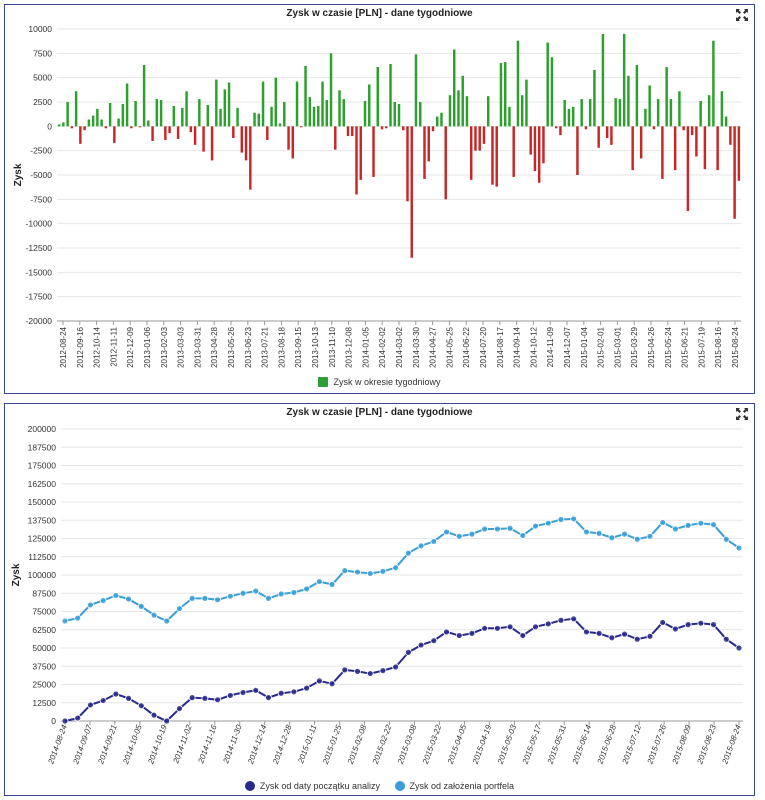 The height and width of the screenshot is (800, 765). What do you see at coordinates (634, 346) in the screenshot?
I see `x-tick-label: 2015-03-29` at bounding box center [634, 346].